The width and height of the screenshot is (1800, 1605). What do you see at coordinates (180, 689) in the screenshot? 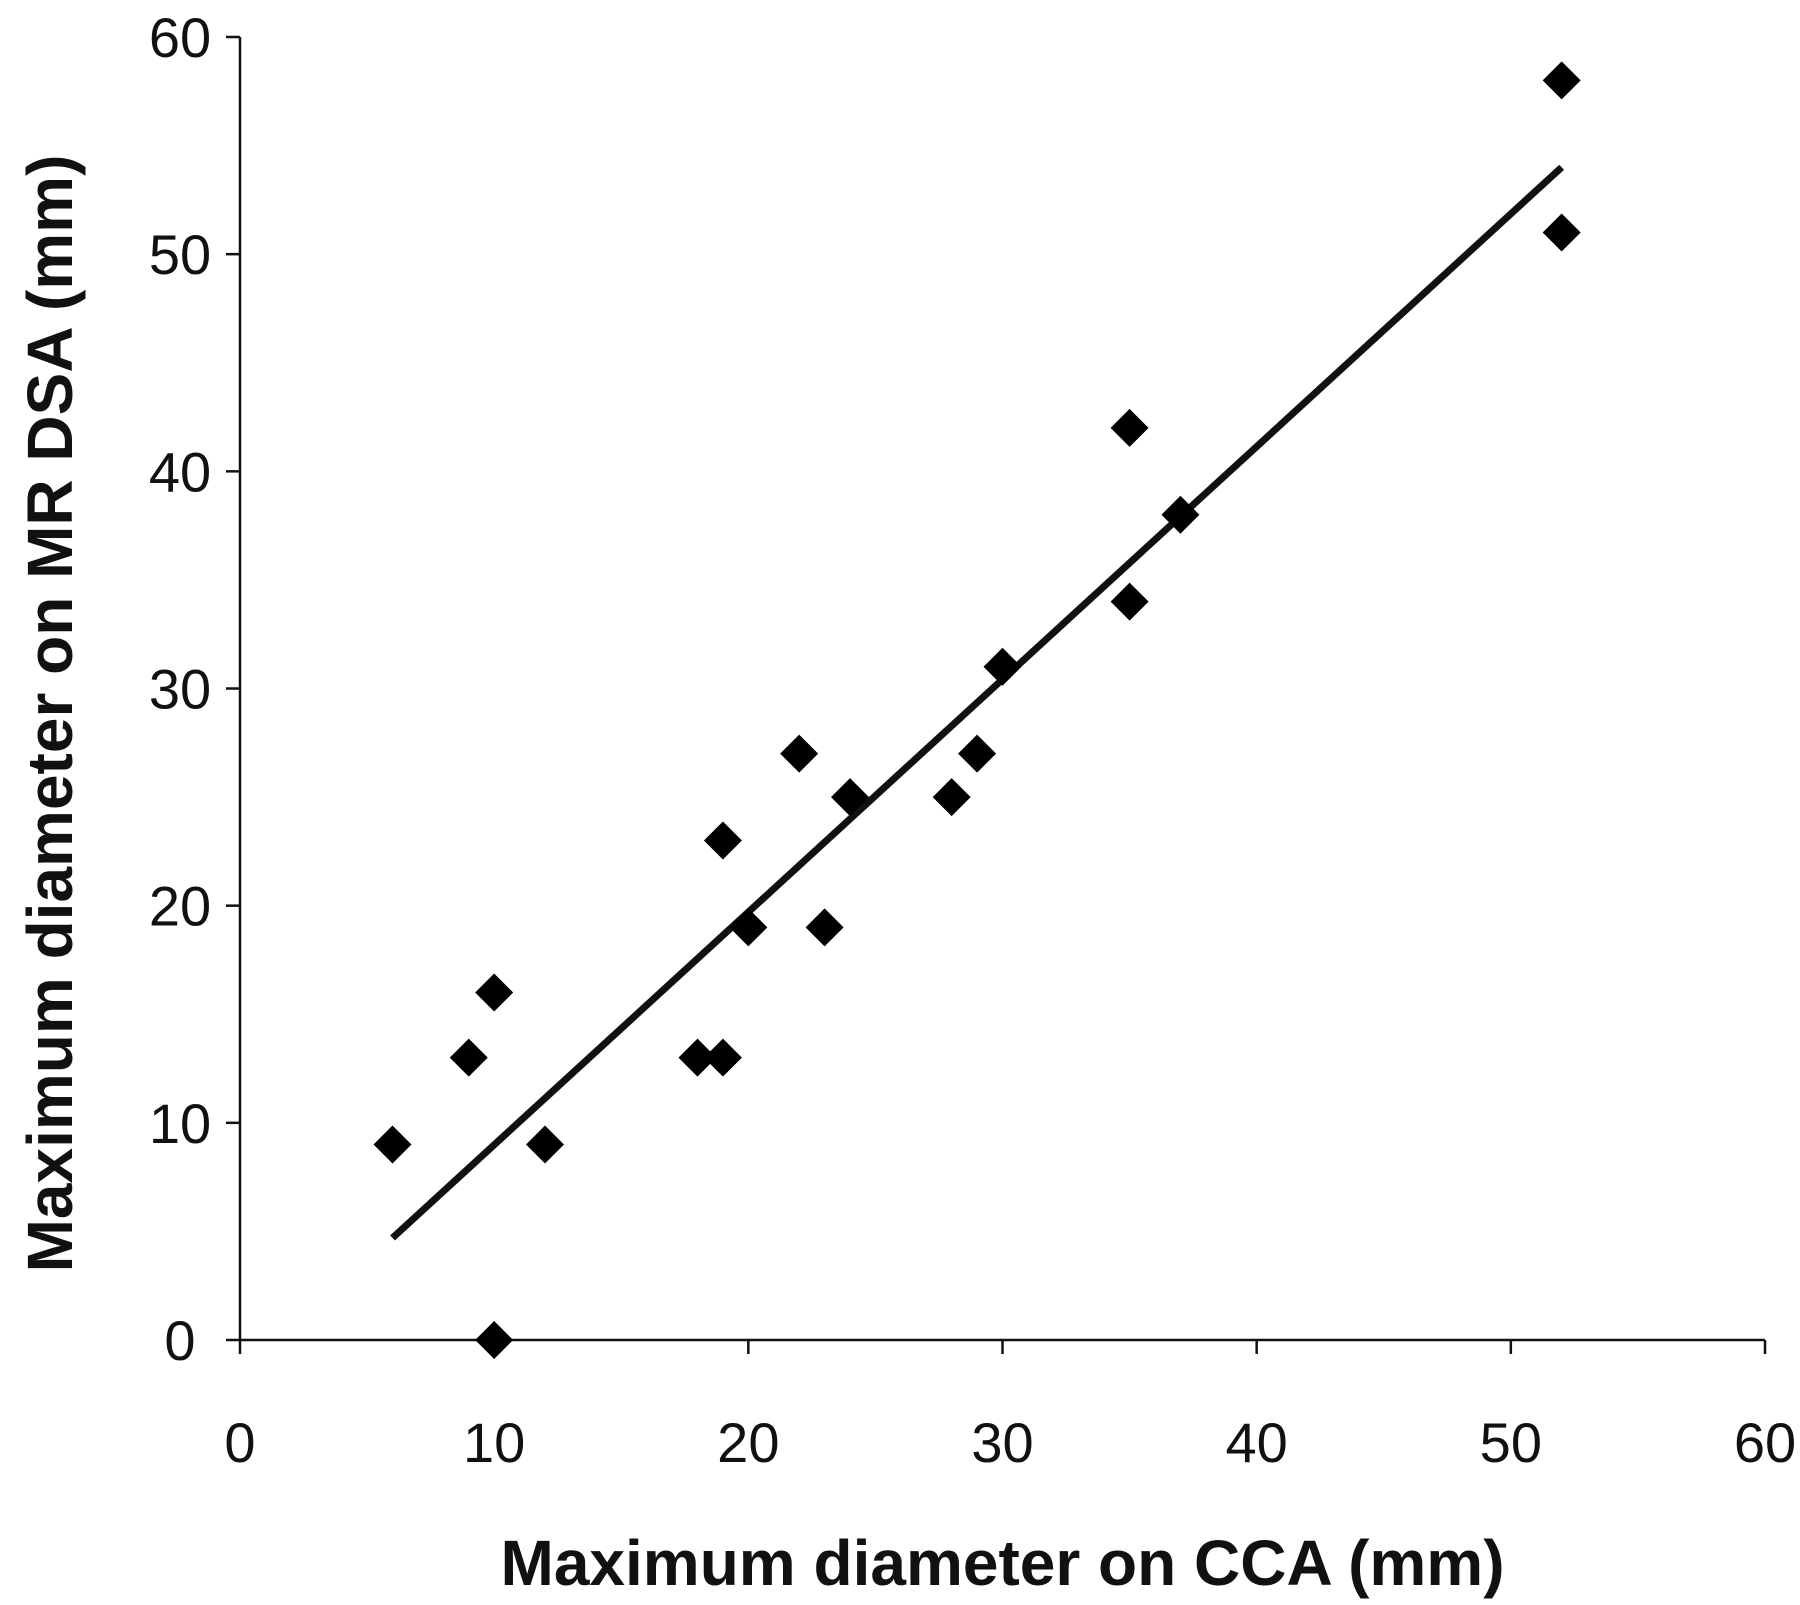
I see `y-tick-label: 30` at bounding box center [180, 689].